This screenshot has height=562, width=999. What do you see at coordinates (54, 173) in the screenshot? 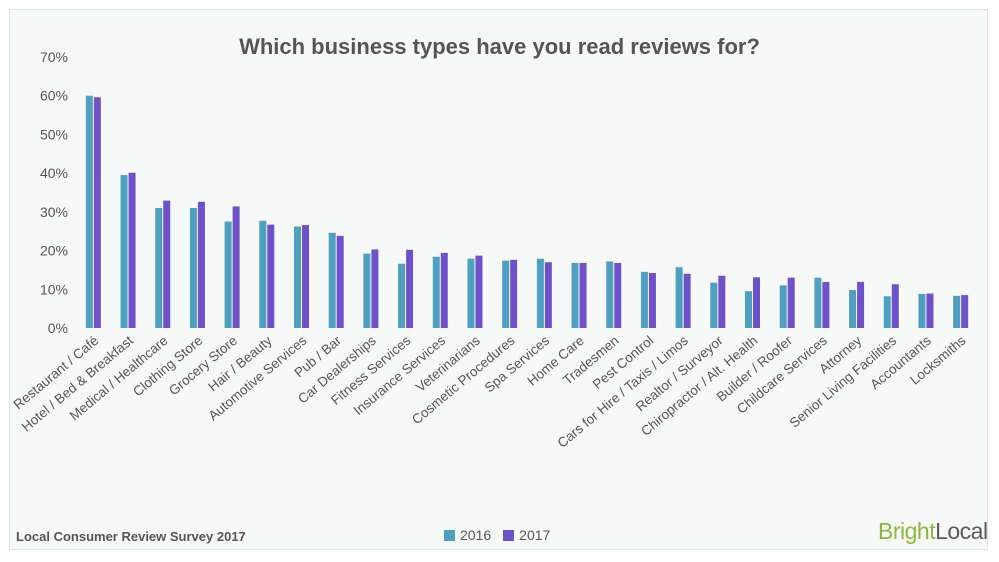
I see `y-tick-label: 40%` at bounding box center [54, 173].